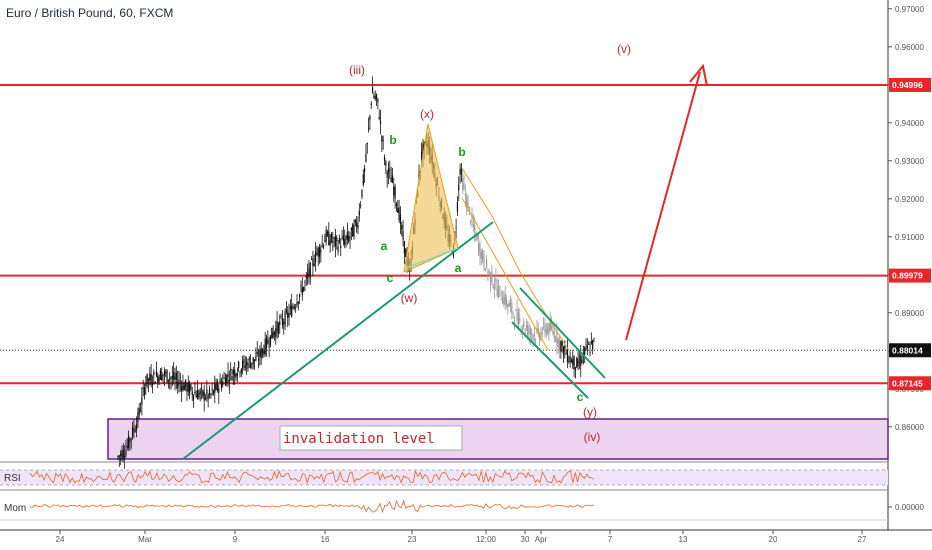  Describe the element at coordinates (516, 260) in the screenshot. I see `harmonic-leg` at that location.